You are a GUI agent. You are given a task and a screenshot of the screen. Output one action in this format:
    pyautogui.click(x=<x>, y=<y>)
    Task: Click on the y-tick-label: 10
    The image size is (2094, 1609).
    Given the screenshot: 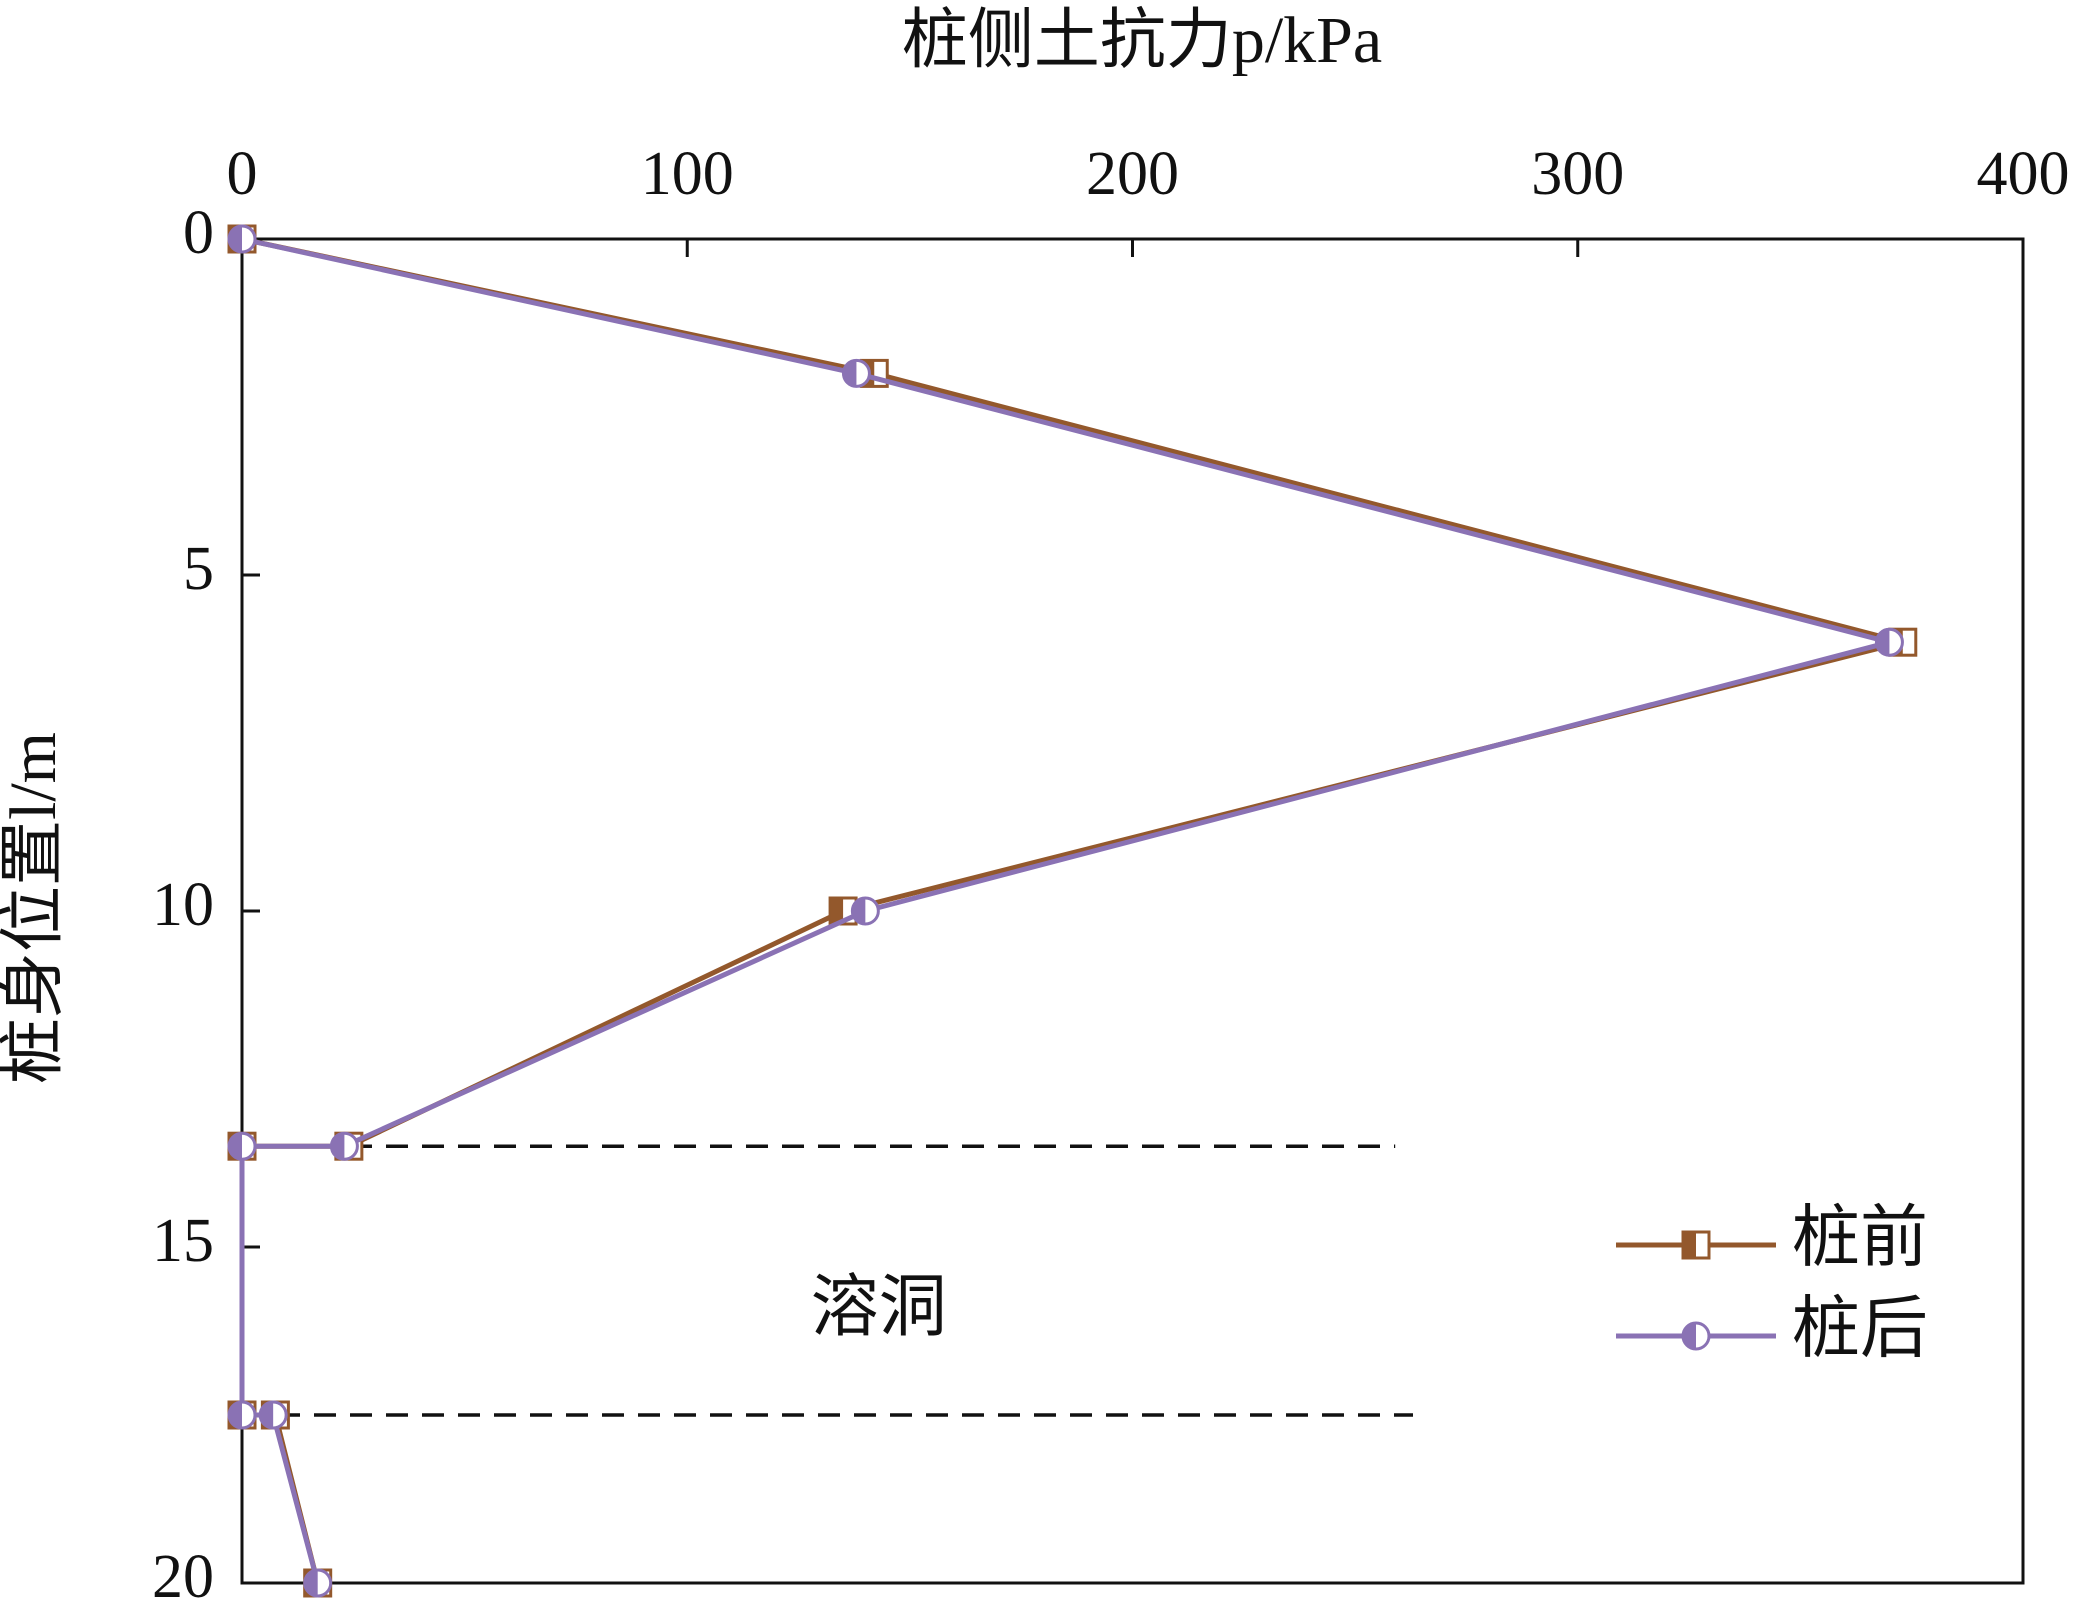 What is the action you would take?
    pyautogui.click(x=183, y=905)
    